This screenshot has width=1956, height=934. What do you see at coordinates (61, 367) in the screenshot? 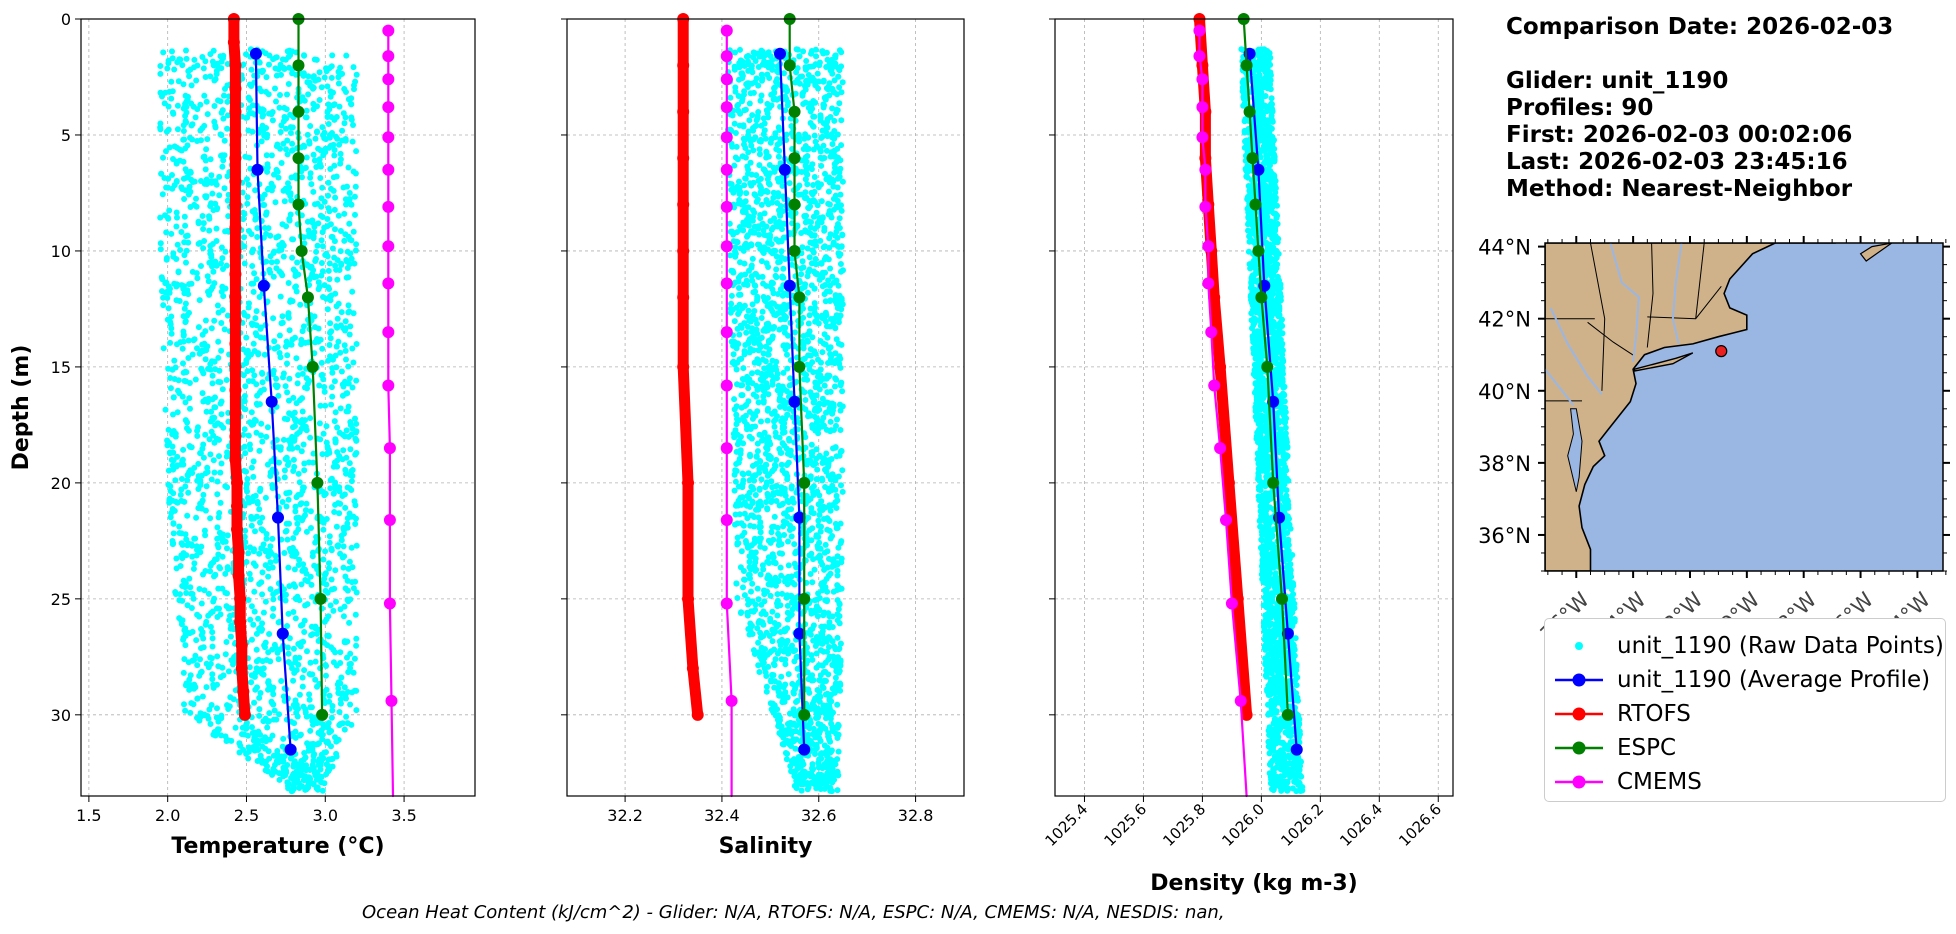
I see `y-tick-label: 15` at bounding box center [61, 367].